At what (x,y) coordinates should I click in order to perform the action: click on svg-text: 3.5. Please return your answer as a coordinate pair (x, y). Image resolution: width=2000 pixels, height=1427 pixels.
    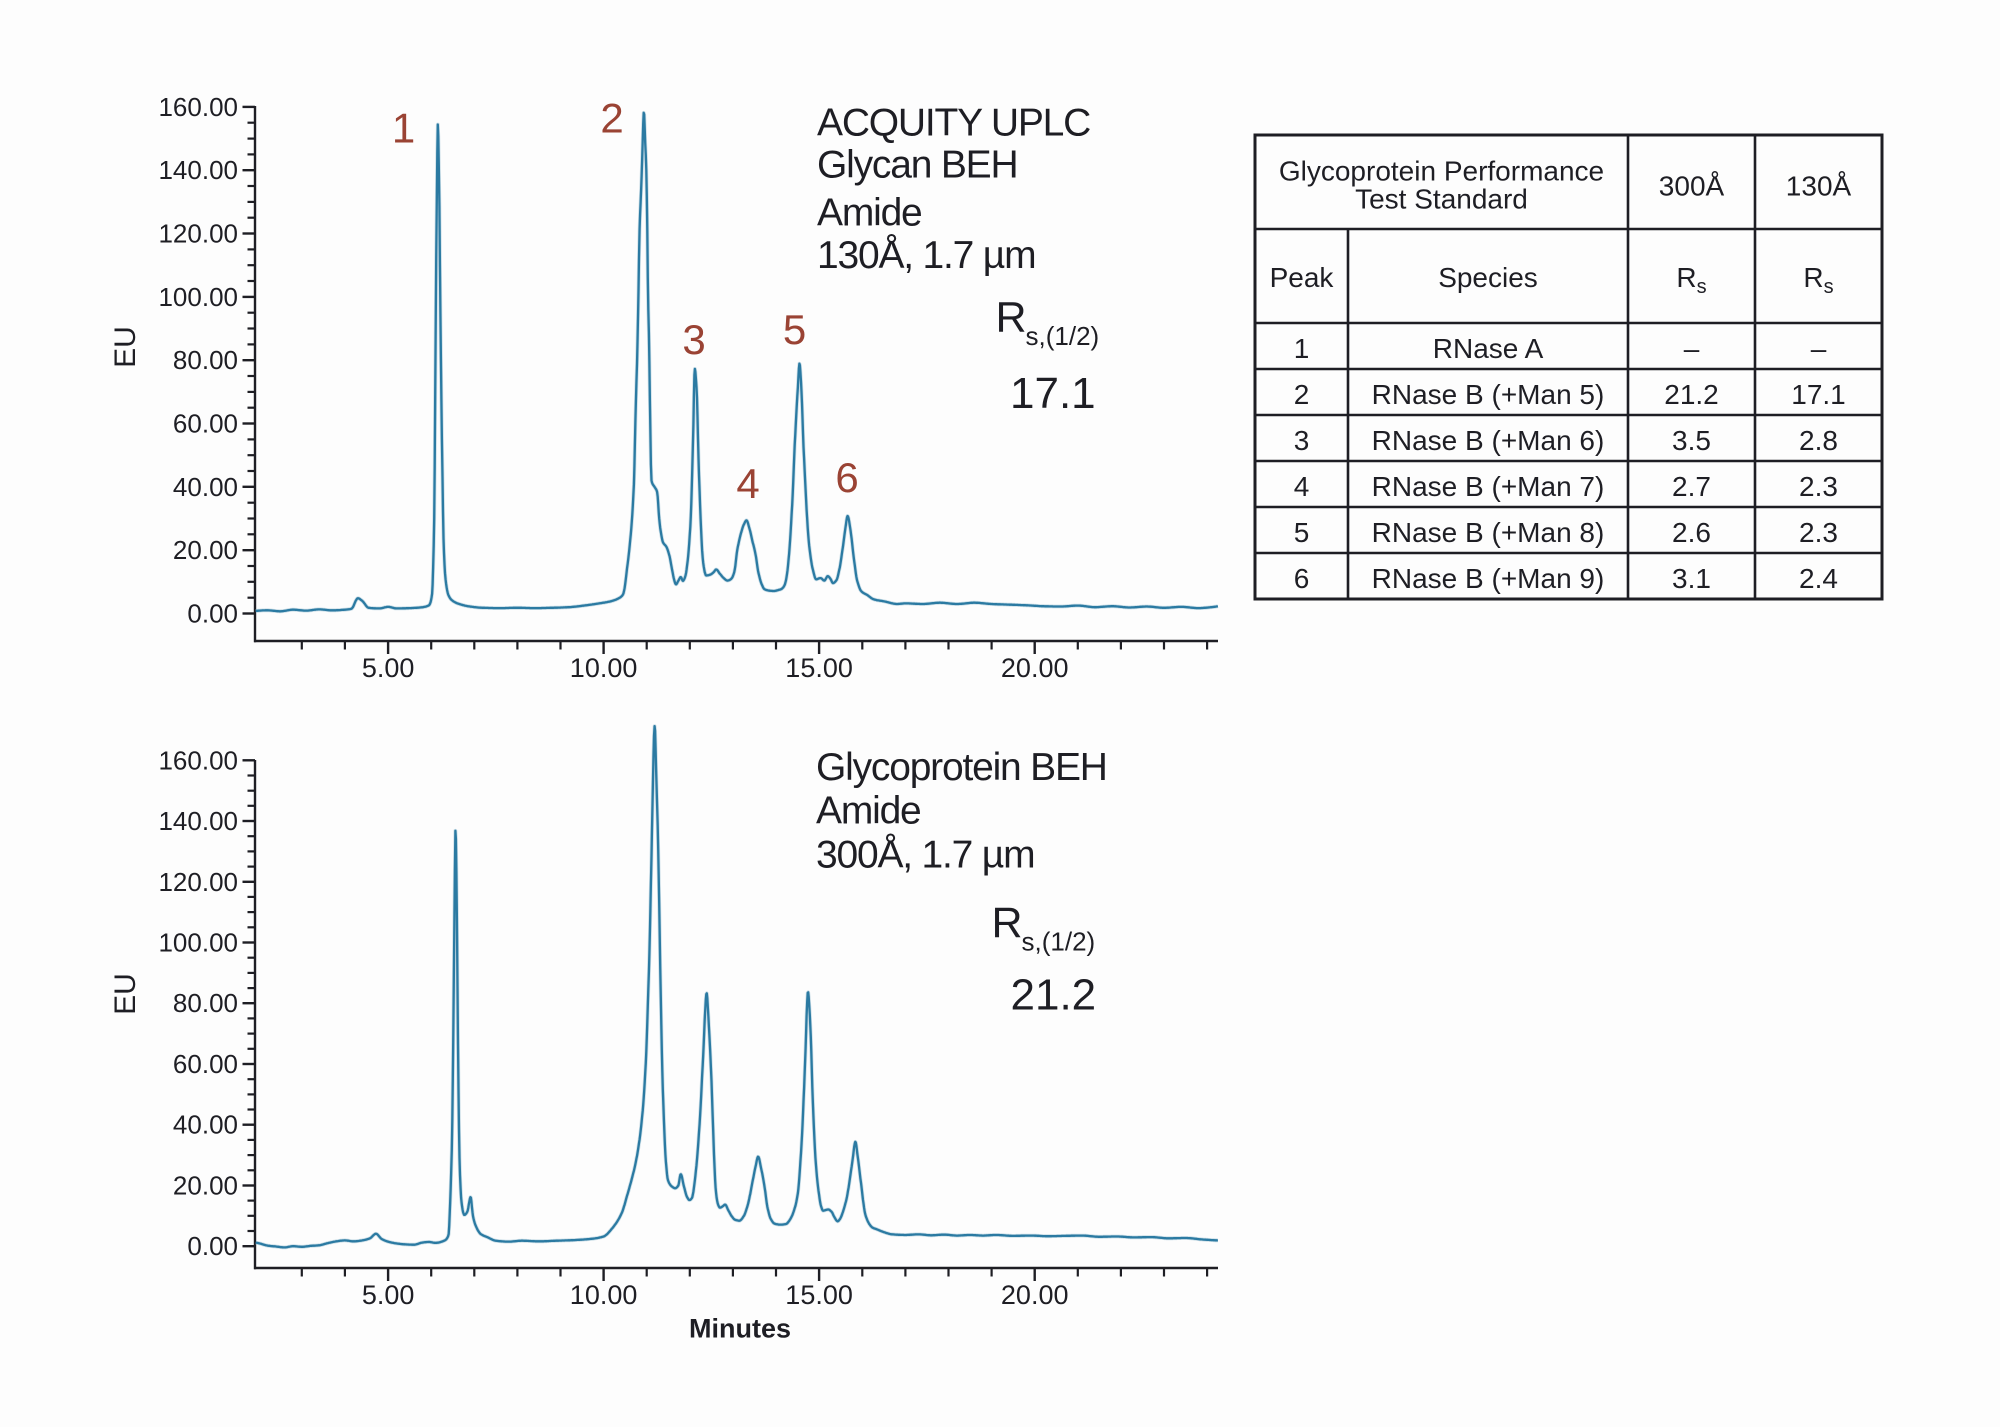
    Looking at the image, I should click on (1691, 440).